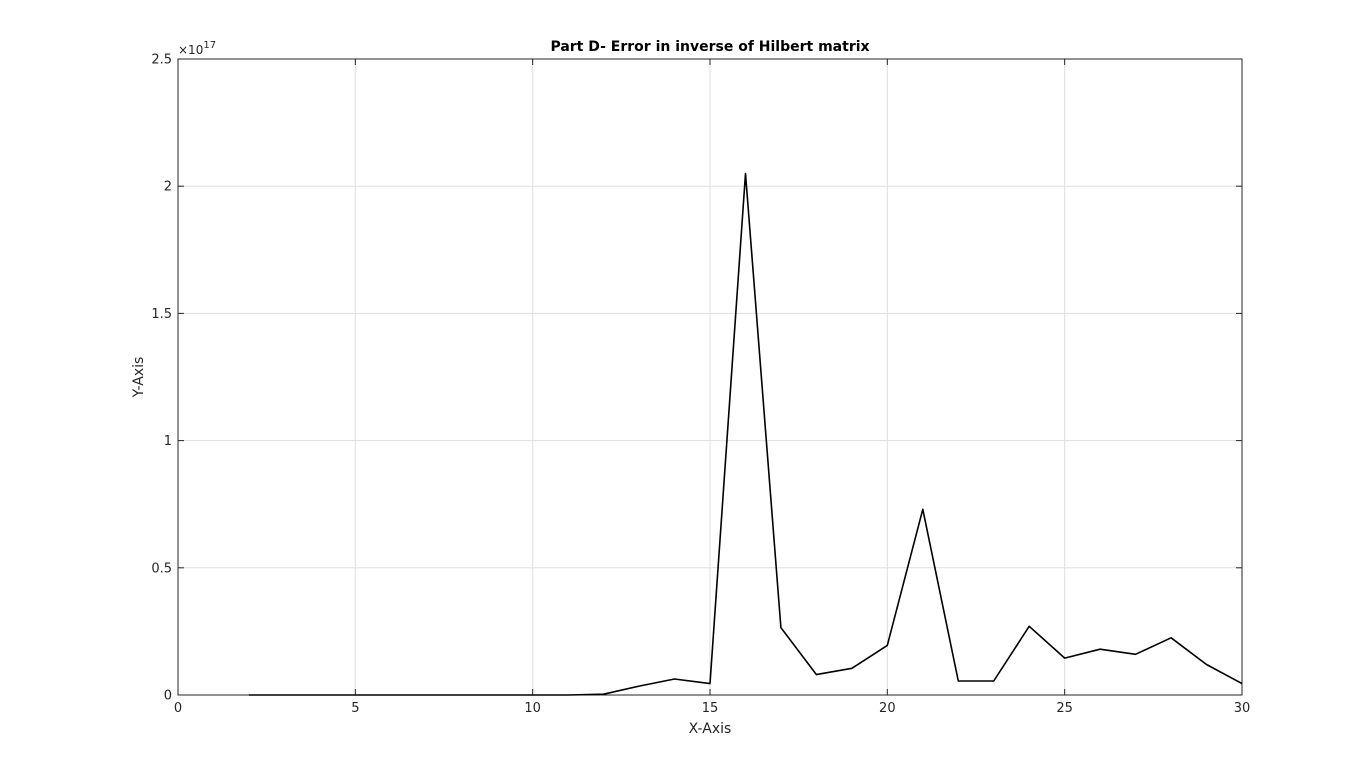 The image size is (1372, 781). Describe the element at coordinates (887, 708) in the screenshot. I see `x-tick-label: 20` at that location.